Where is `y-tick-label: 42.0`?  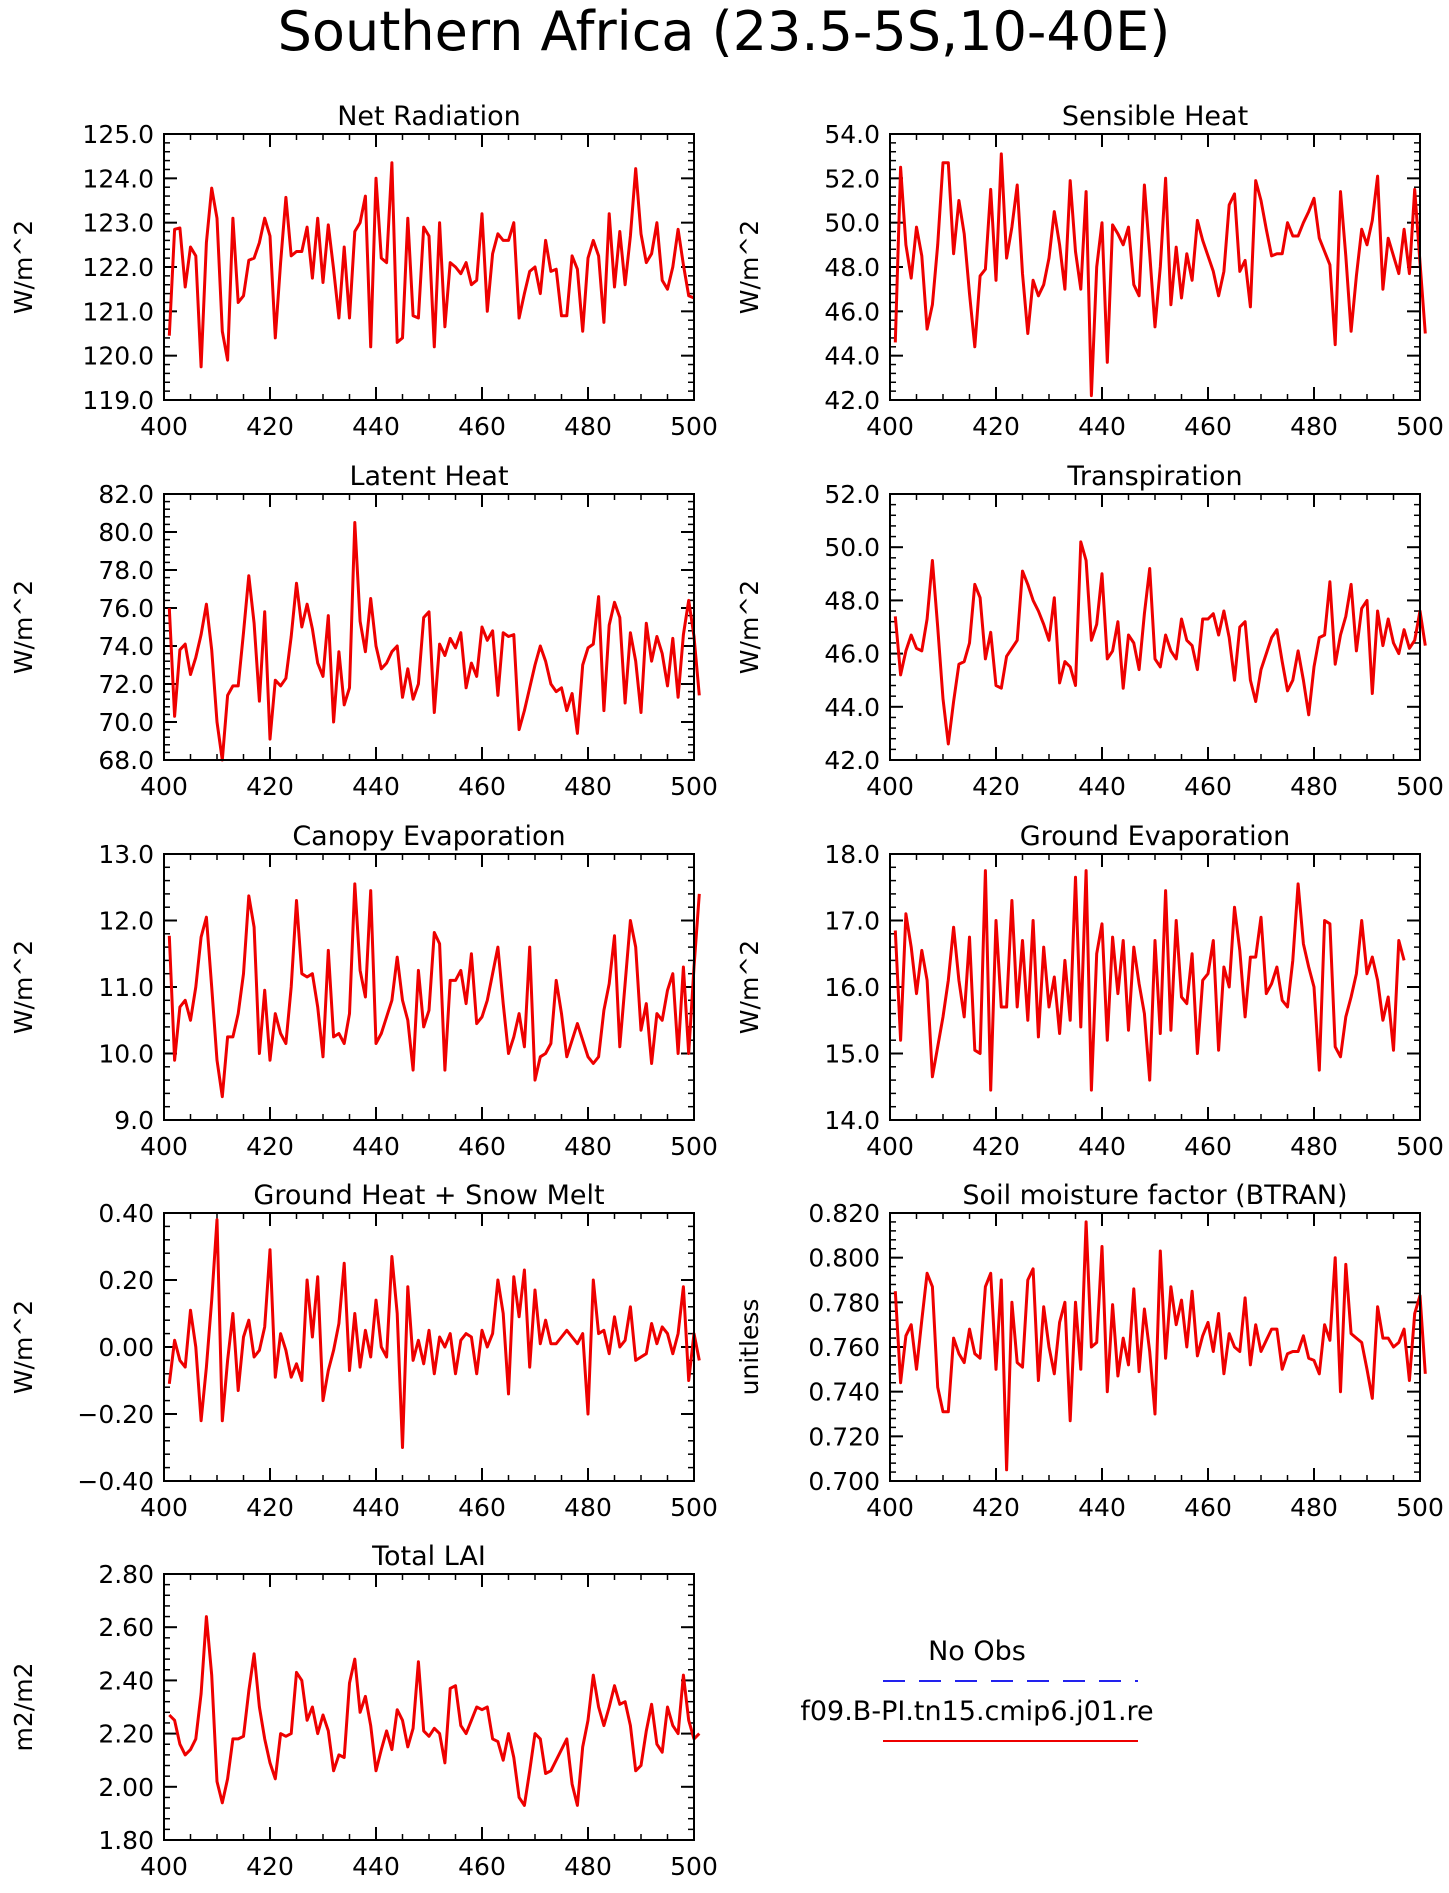
y-tick-label: 42.0 is located at coordinates (852, 400).